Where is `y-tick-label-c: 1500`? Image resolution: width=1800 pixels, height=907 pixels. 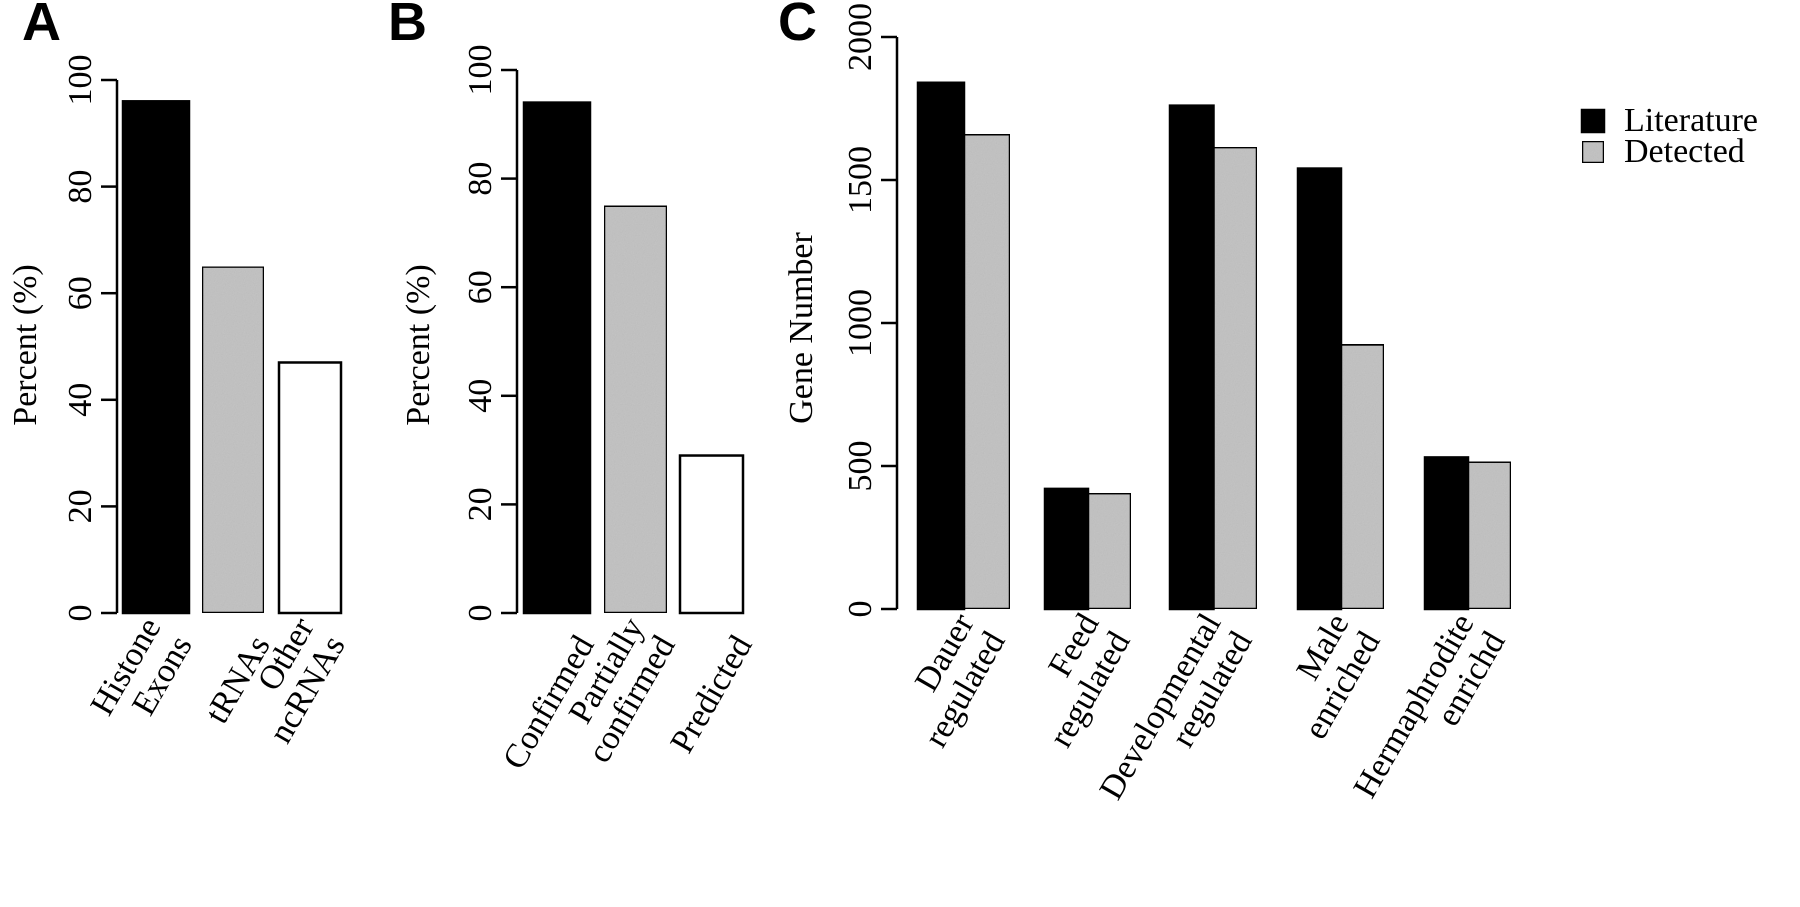
y-tick-label-c: 1500 is located at coordinates (860, 180).